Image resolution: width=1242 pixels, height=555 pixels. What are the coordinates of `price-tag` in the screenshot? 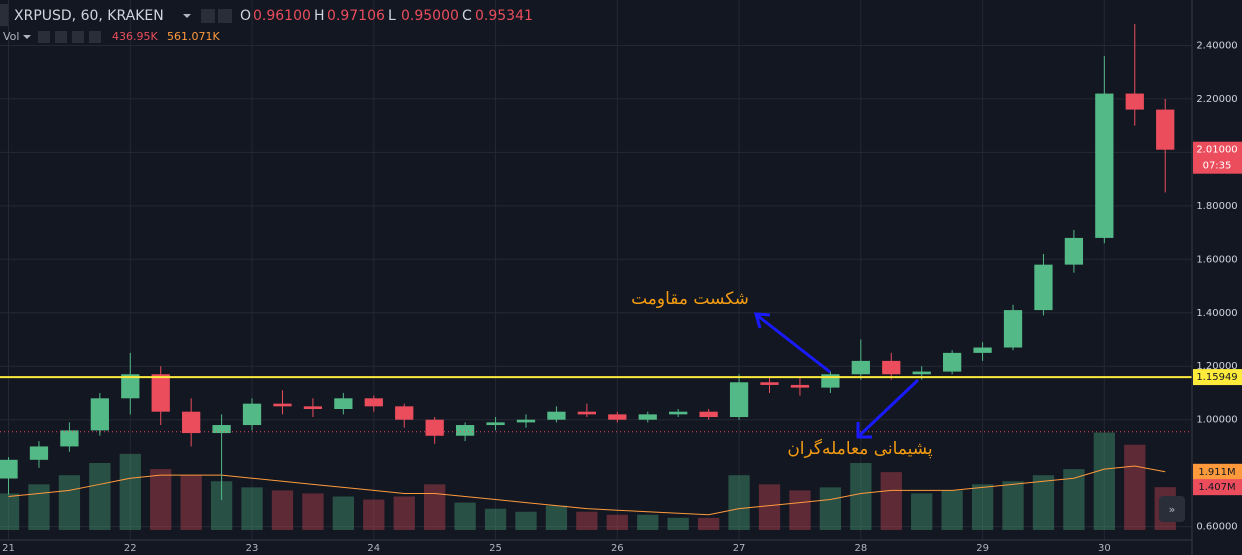 It's located at (1217, 377).